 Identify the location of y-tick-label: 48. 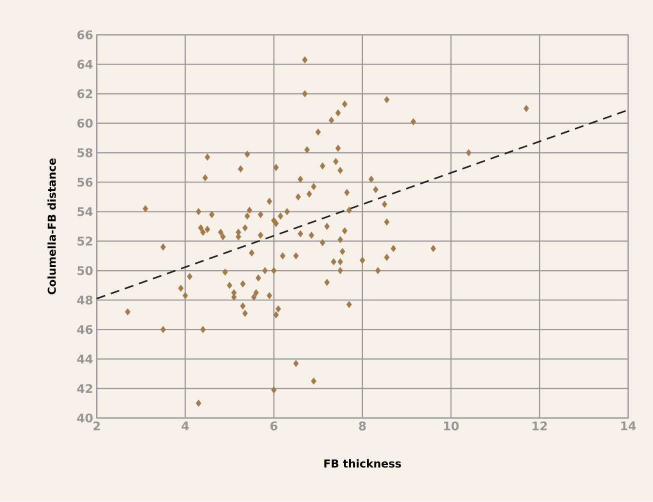
(84, 300).